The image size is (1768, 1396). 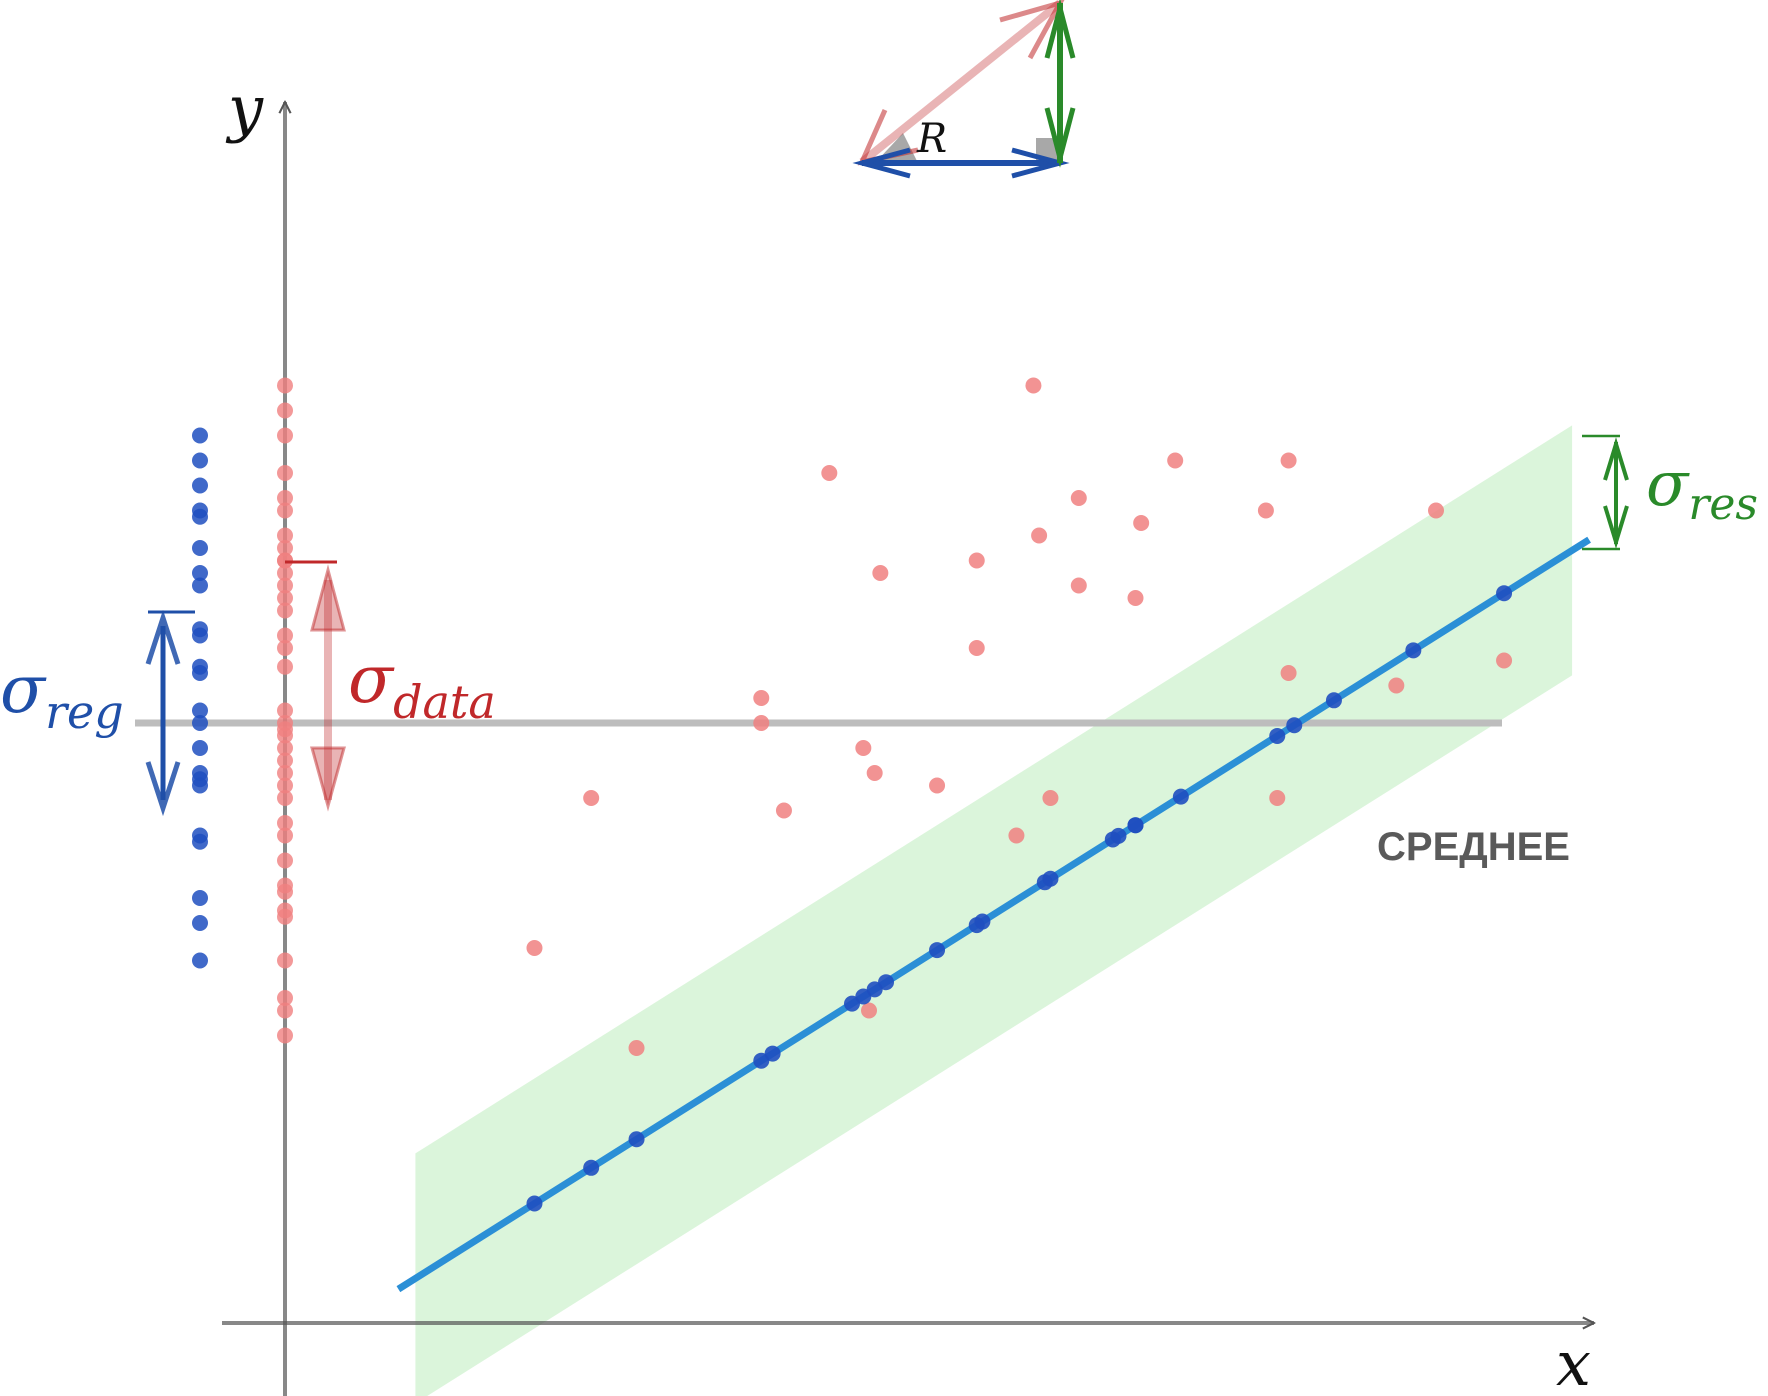 What do you see at coordinates (931, 139) in the screenshot?
I see `triangle-r-label: R` at bounding box center [931, 139].